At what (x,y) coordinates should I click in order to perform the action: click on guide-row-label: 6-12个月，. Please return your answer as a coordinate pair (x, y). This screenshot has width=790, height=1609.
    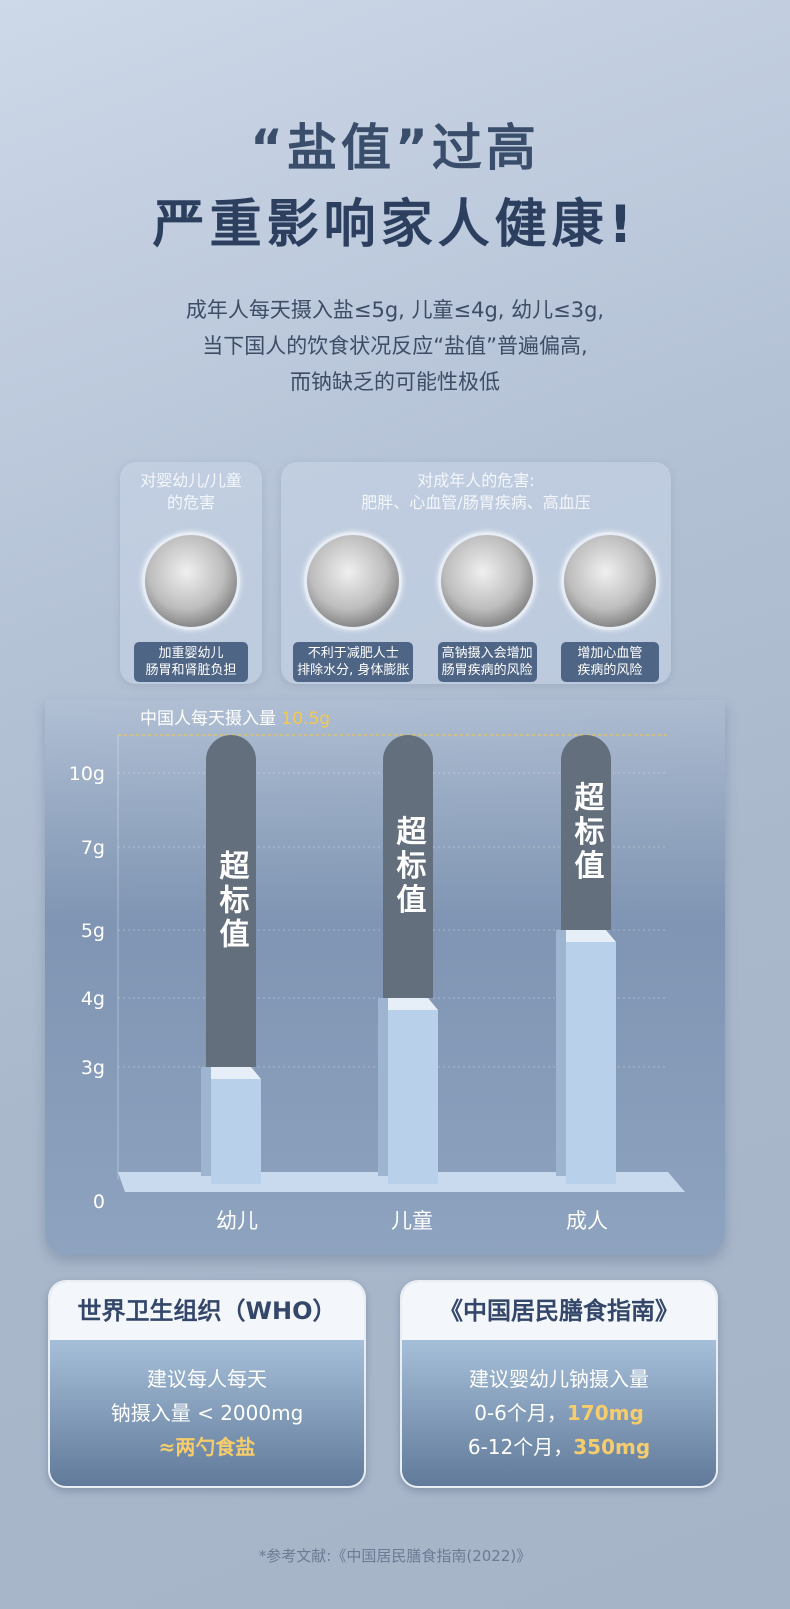
    Looking at the image, I should click on (520, 1447).